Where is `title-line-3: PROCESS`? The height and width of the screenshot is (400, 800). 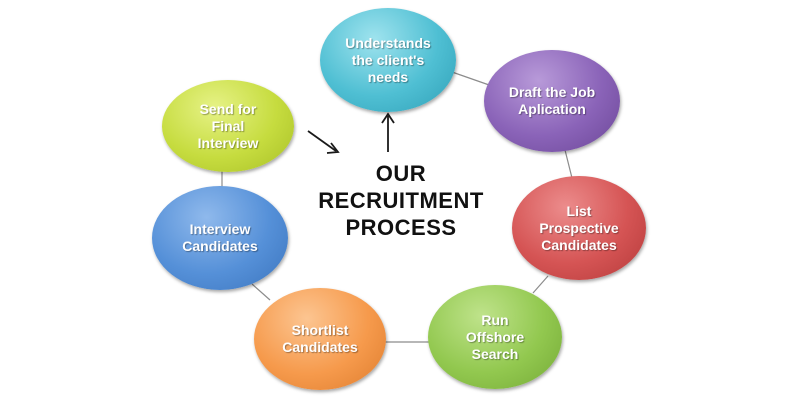 title-line-3: PROCESS is located at coordinates (401, 227).